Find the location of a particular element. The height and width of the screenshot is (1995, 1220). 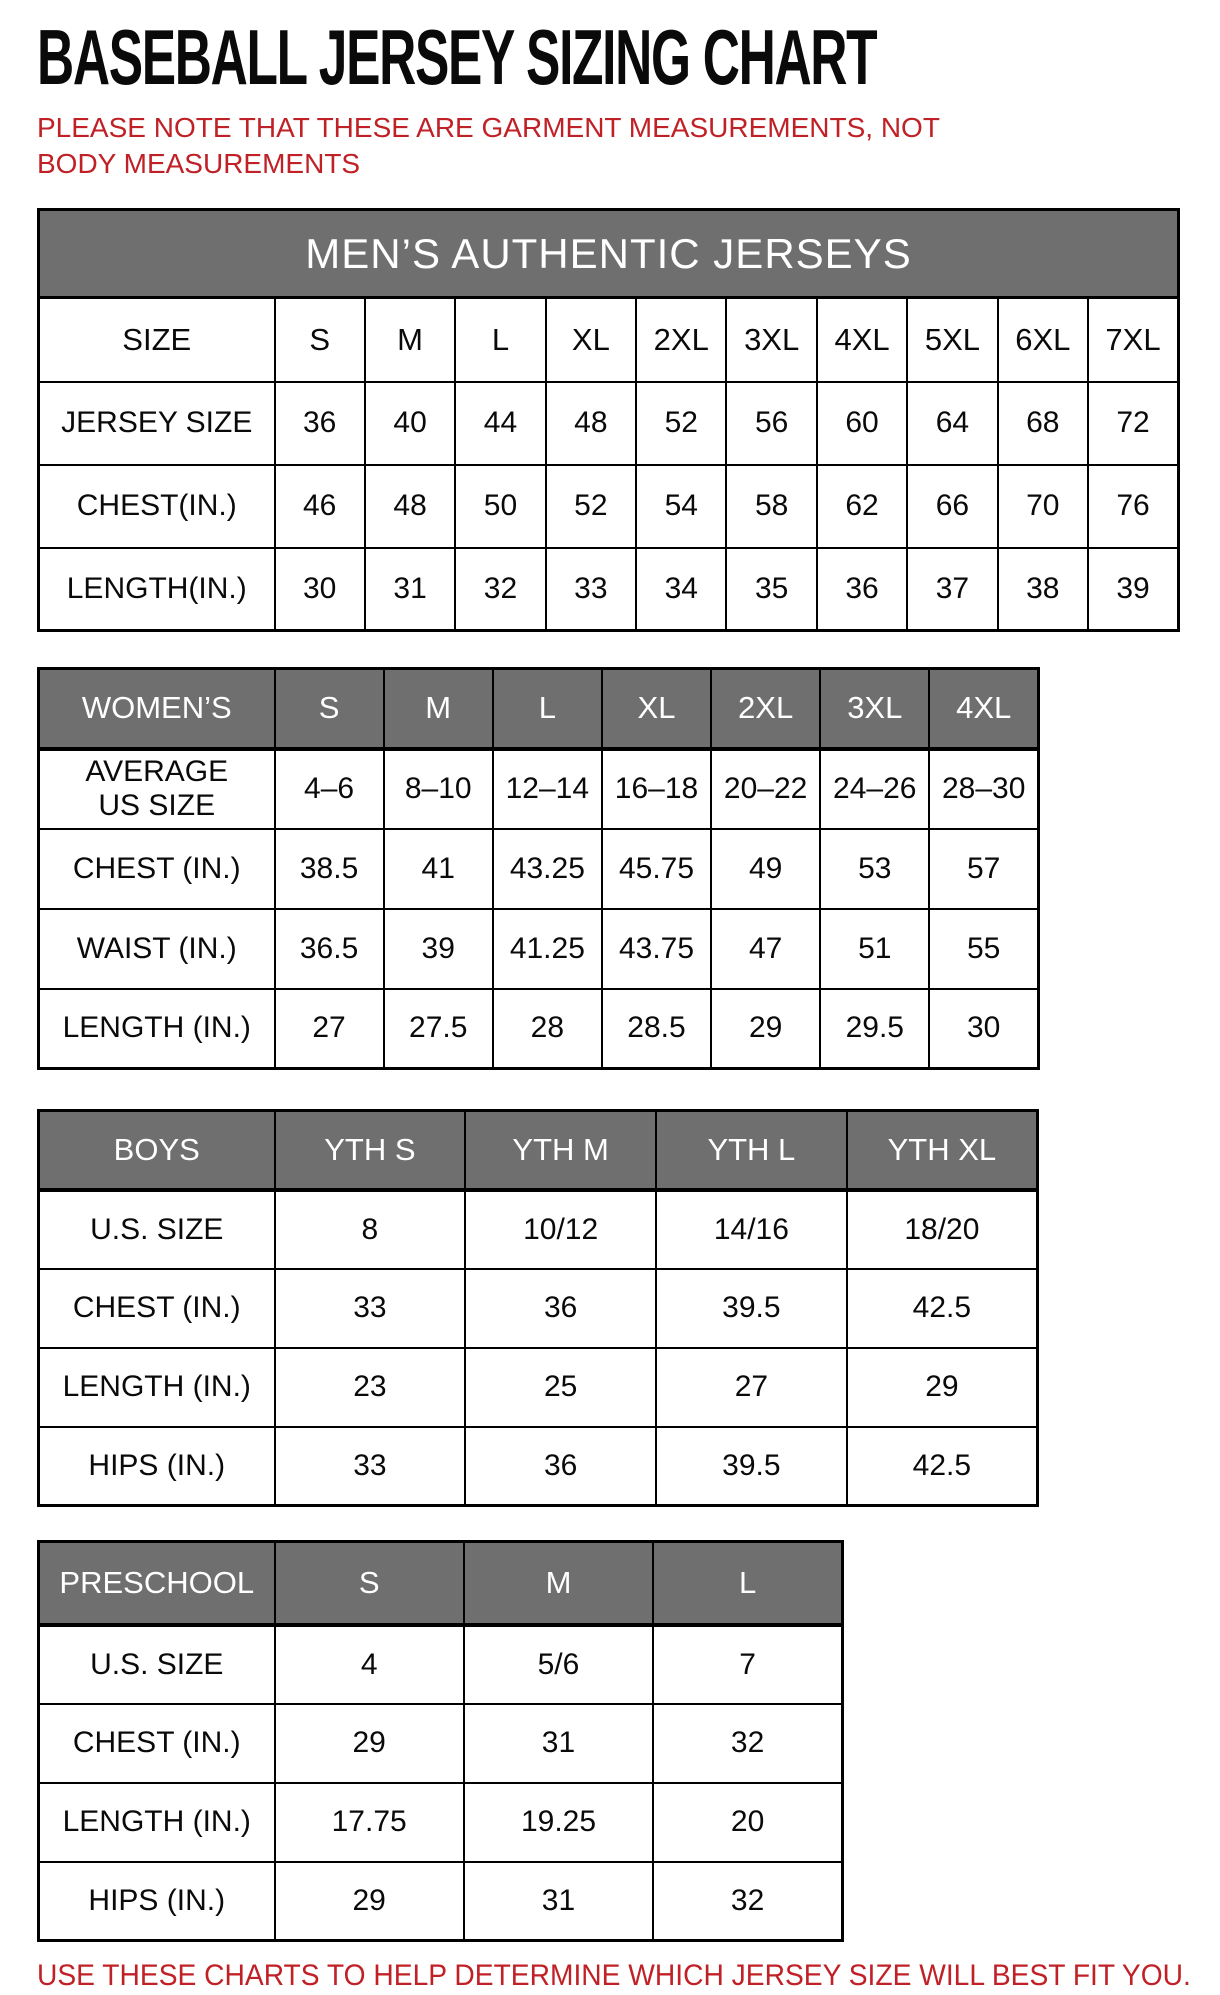

preschool-corner-label: PRESCHOOL is located at coordinates (156, 1583).